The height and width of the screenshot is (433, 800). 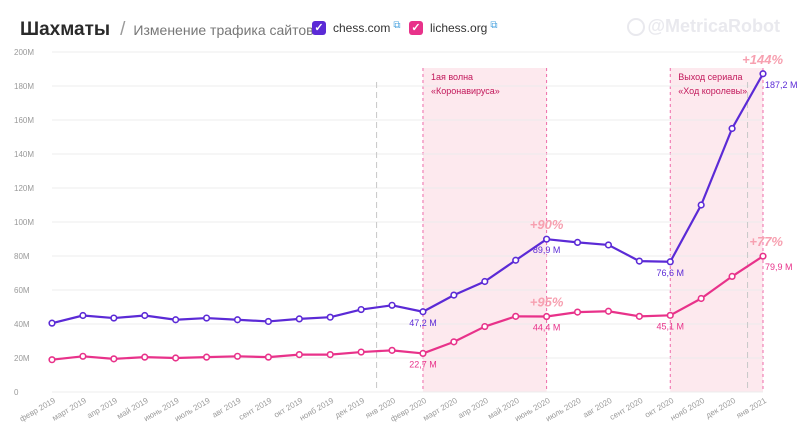 What do you see at coordinates (223, 30) in the screenshot?
I see `chart-subtitle: Изменение трафика сайтов` at bounding box center [223, 30].